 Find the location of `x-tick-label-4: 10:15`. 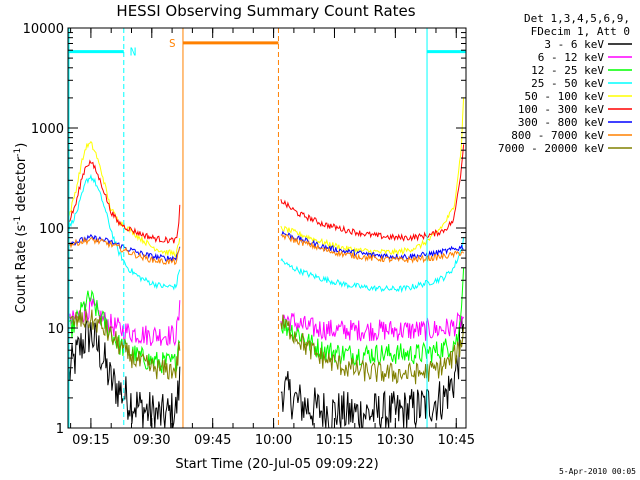

x-tick-label-4: 10:15 is located at coordinates (334, 440).